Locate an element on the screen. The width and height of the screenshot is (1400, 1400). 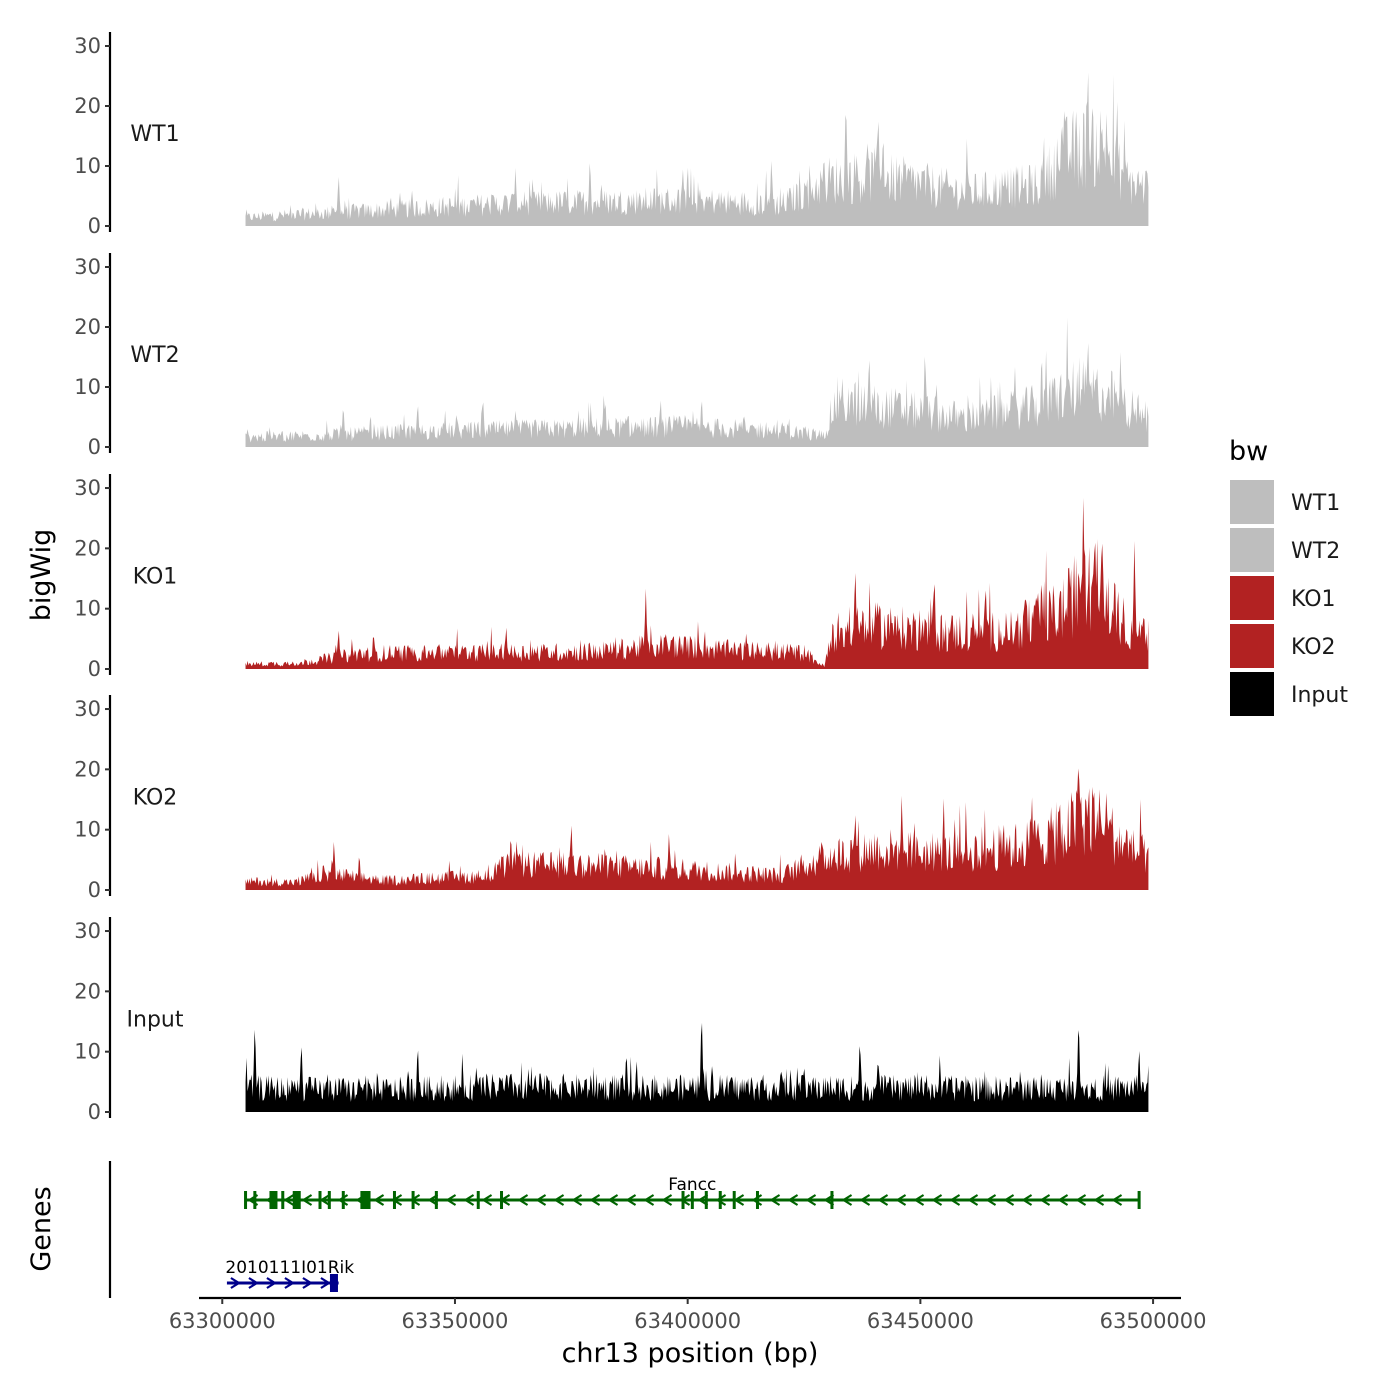
y-tick-label-ko2-0: 0 is located at coordinates (94, 890).